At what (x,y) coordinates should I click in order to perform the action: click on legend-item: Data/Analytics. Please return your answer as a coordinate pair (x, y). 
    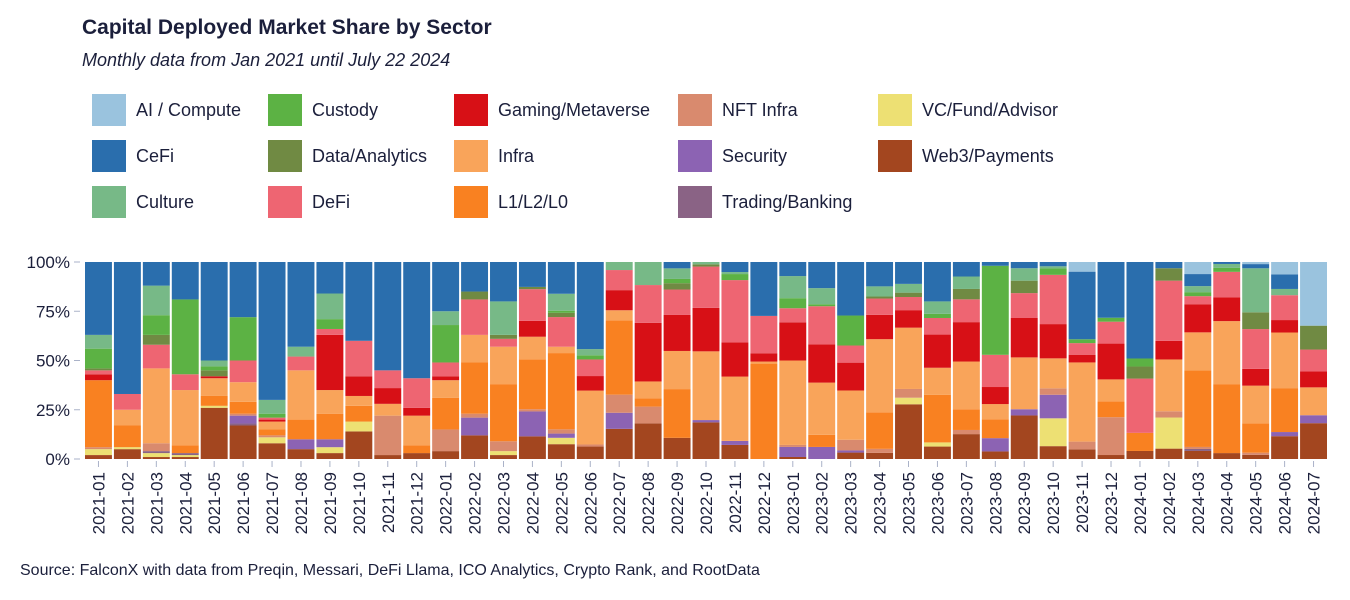
    Looking at the image, I should click on (347, 156).